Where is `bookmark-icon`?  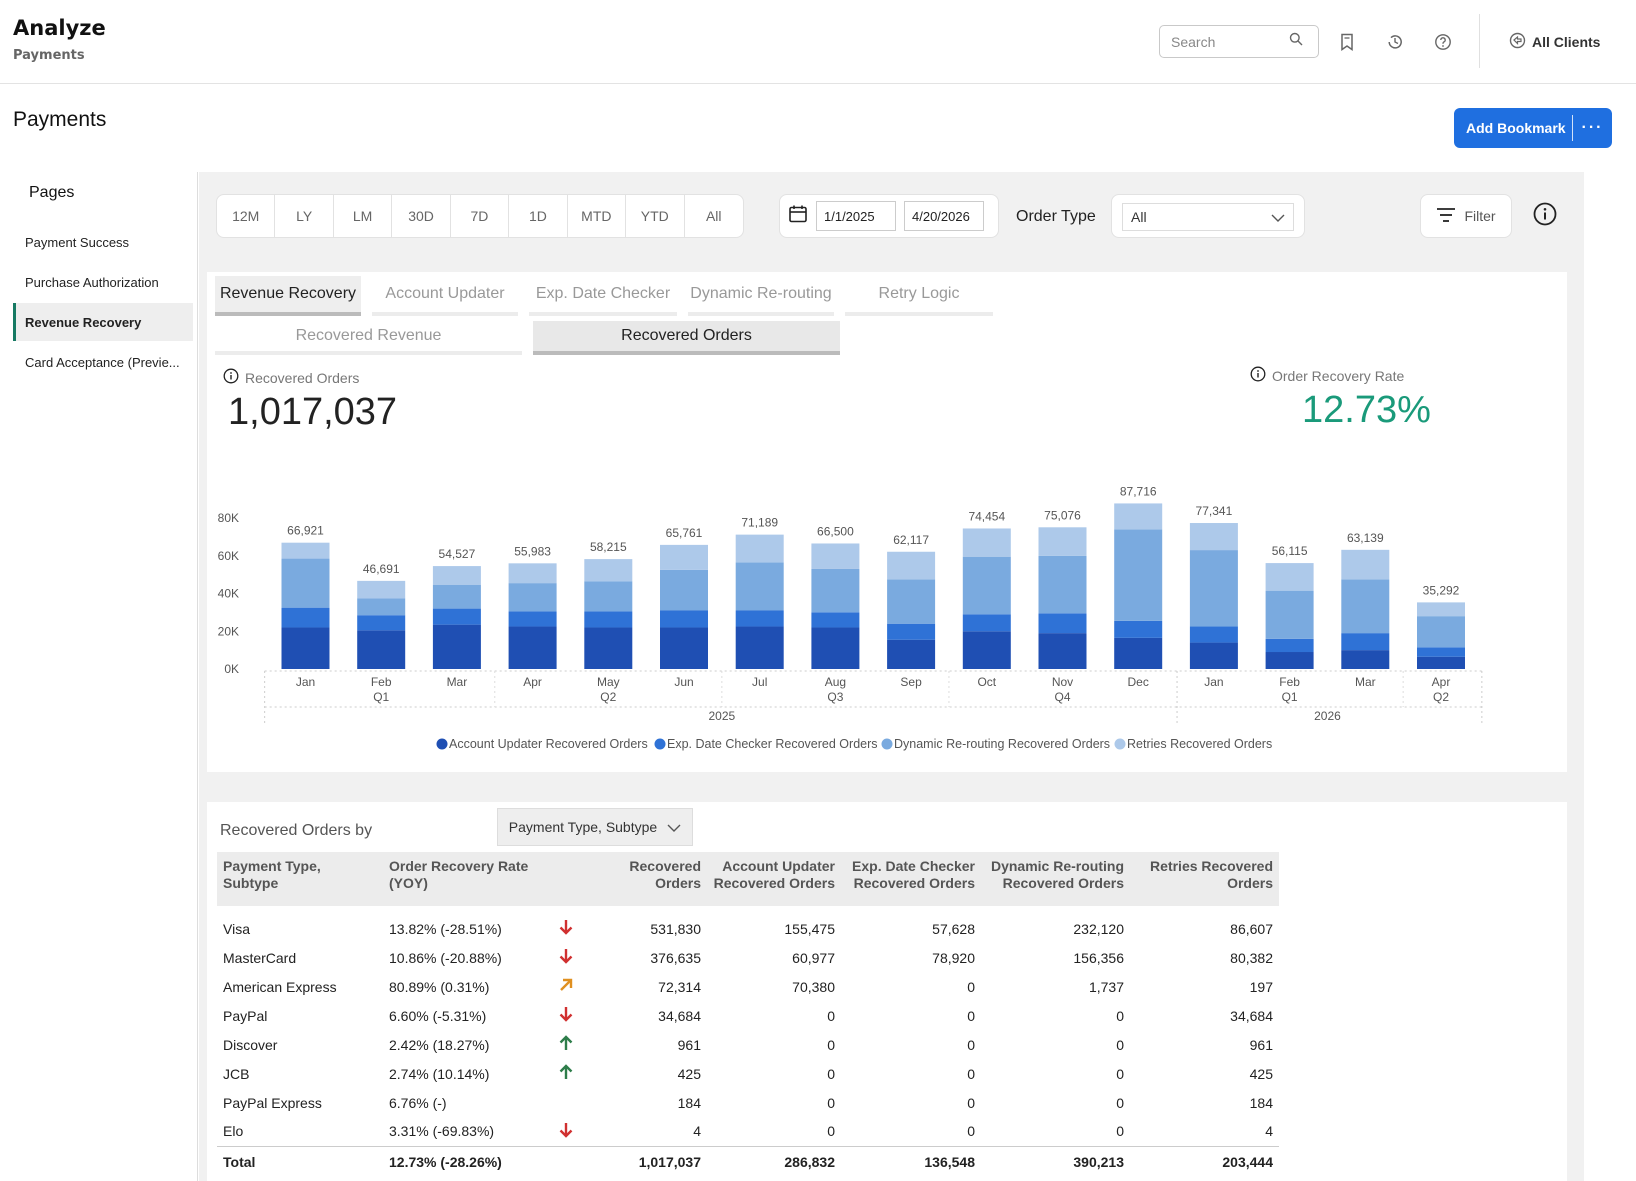
bookmark-icon is located at coordinates (1347, 42).